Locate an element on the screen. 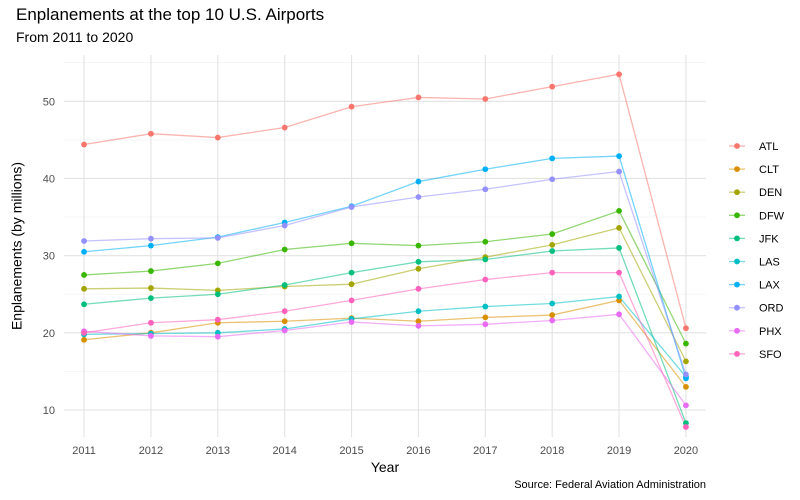 The height and width of the screenshot is (500, 800). legend-label: PHX is located at coordinates (770, 332).